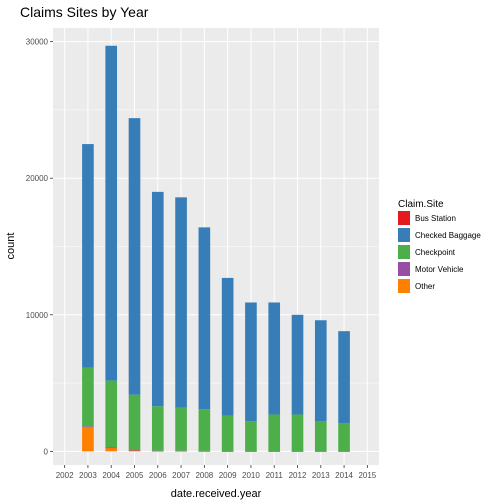  Describe the element at coordinates (320, 436) in the screenshot. I see `bar-checkpoint-2013` at that location.